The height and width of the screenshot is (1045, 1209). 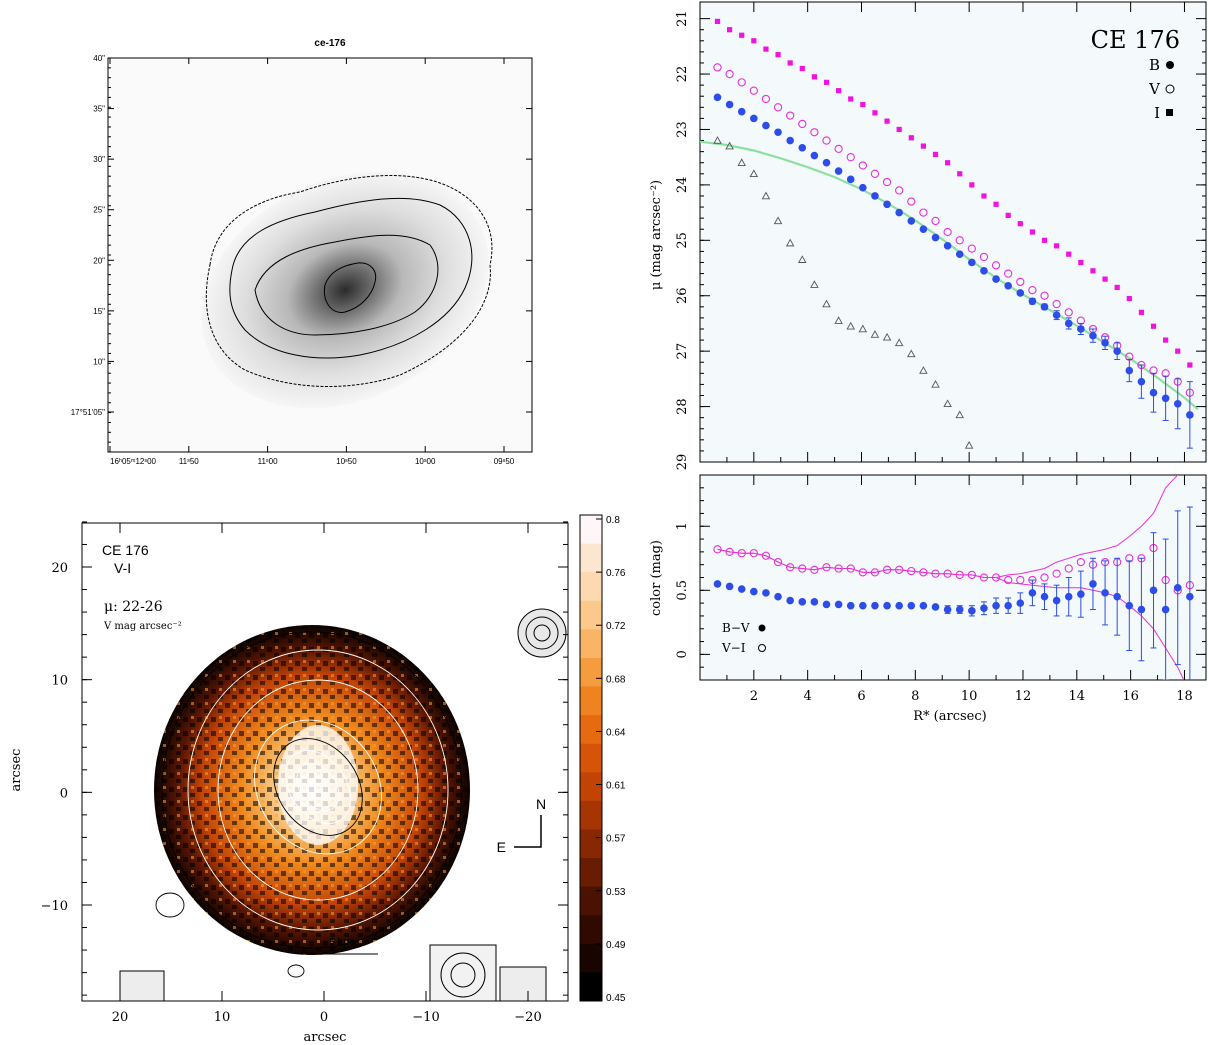 I want to click on colorbar-tick-label: 0.72, so click(x=616, y=626).